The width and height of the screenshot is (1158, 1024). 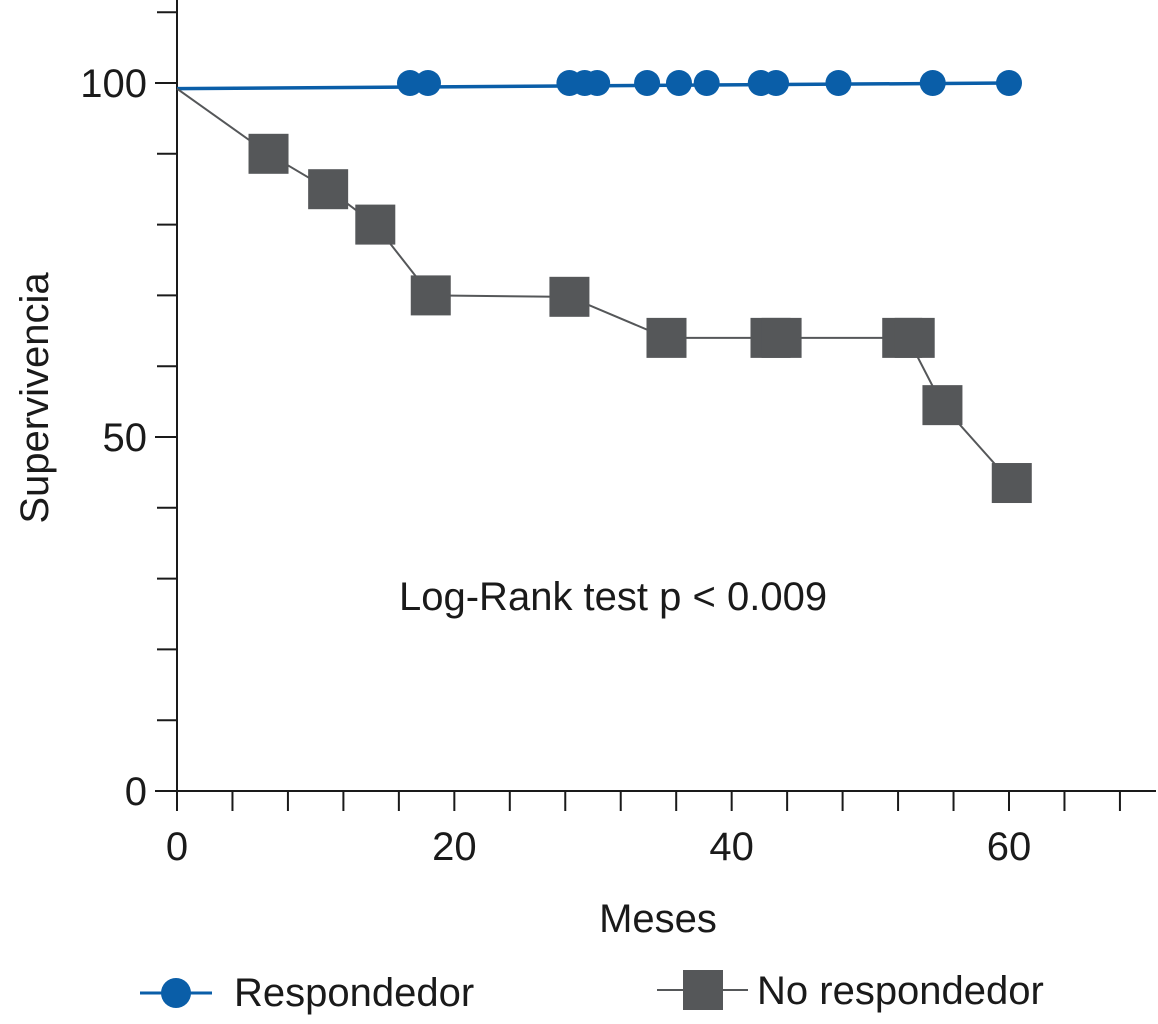 I want to click on legend-label-no-respondedor: No respondedor, so click(x=900, y=991).